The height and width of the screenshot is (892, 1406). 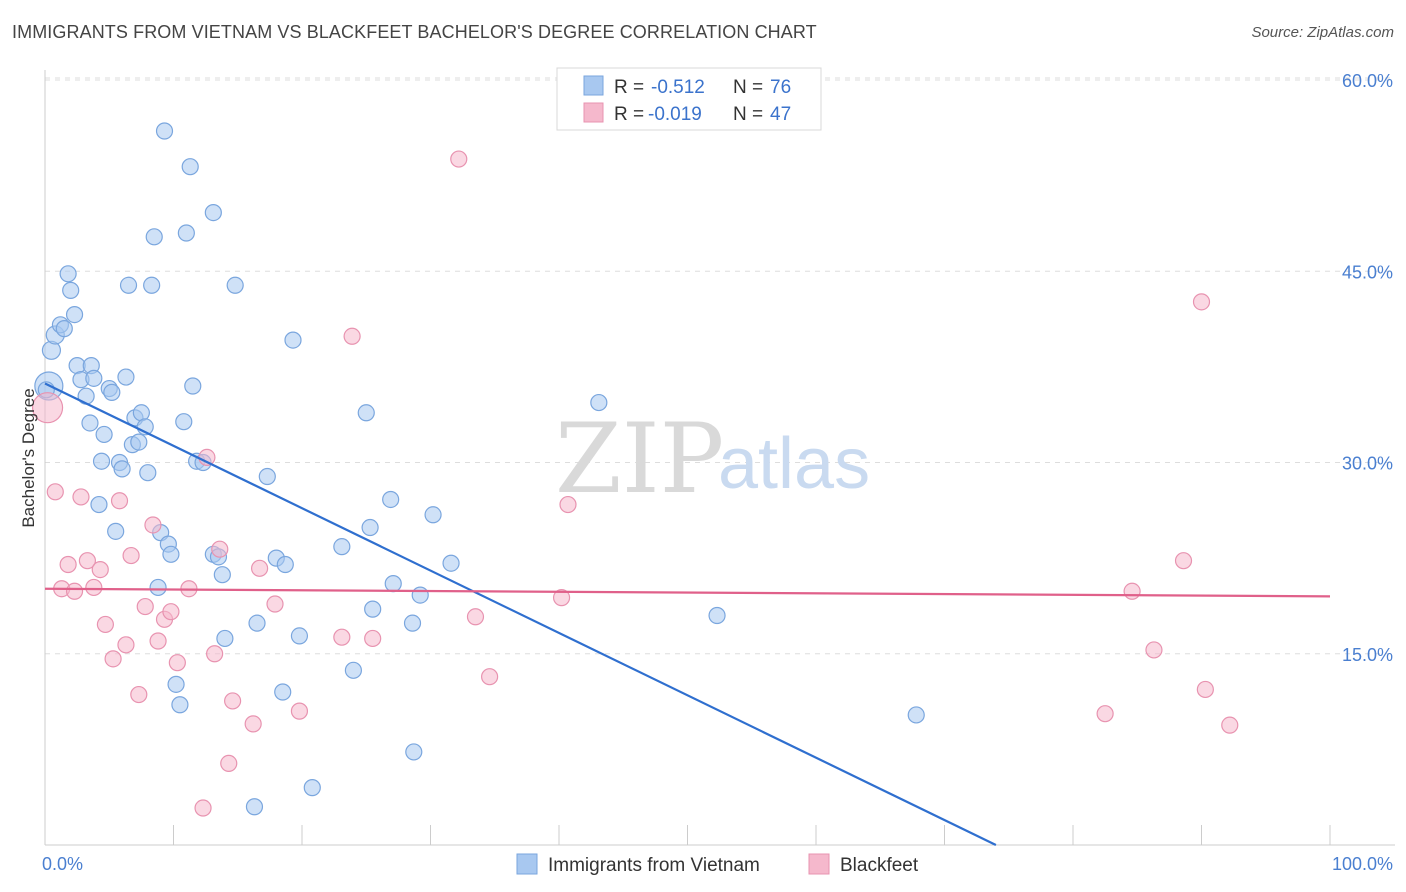 I want to click on legend-n-label-2: N =, so click(x=748, y=114).